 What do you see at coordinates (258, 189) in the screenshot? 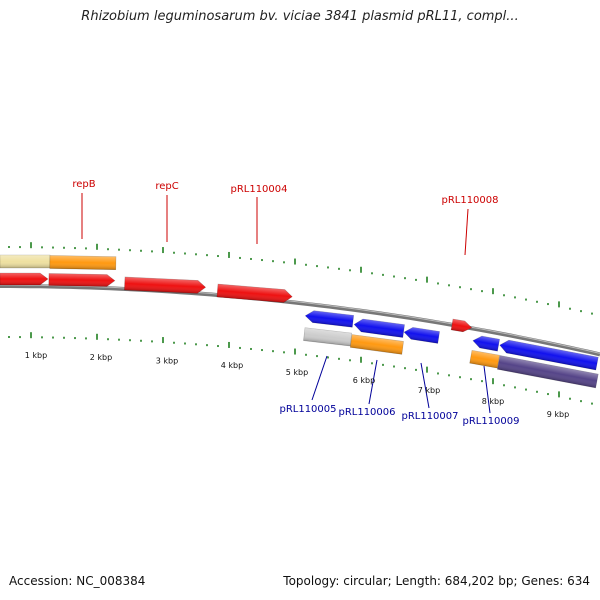
I see `label-pRL110004: pRL110004` at bounding box center [258, 189].